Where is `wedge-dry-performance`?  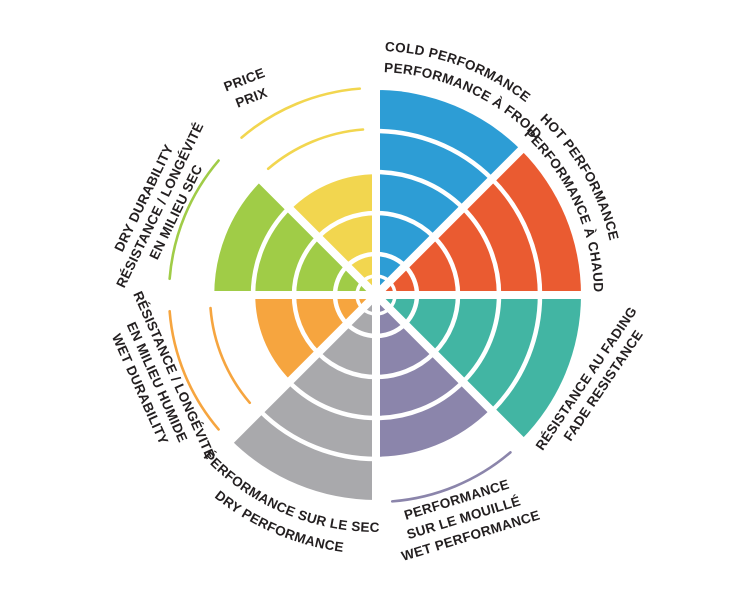 wedge-dry-performance is located at coordinates (303, 398).